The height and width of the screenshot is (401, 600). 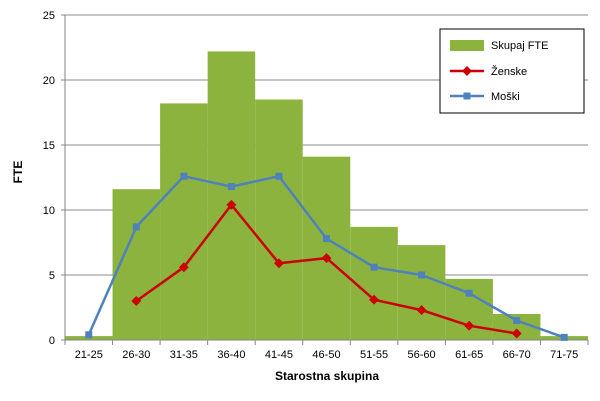 What do you see at coordinates (49, 16) in the screenshot?
I see `y-tick-label: 25` at bounding box center [49, 16].